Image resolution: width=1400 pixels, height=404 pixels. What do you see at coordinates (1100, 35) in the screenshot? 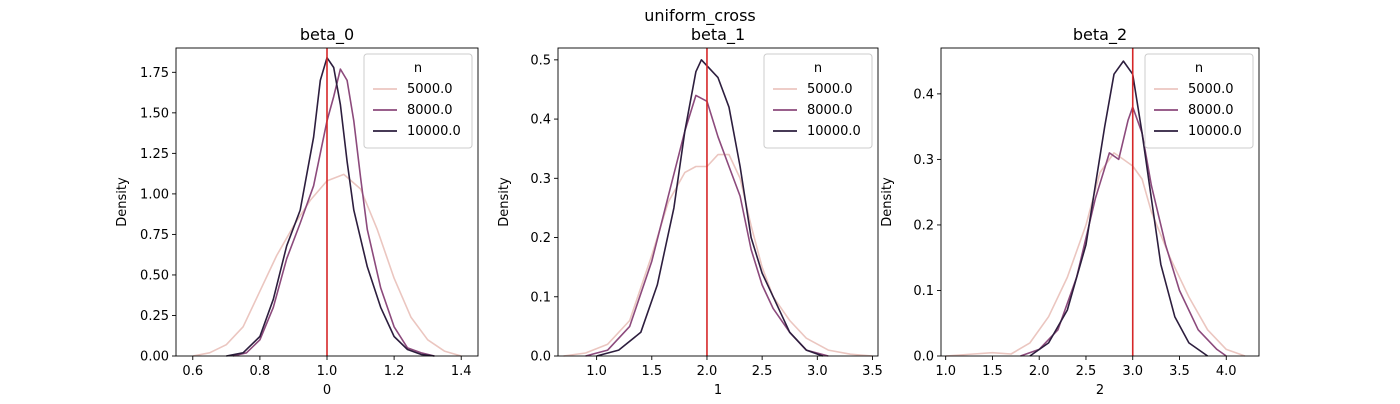
I see `panel-2-title: beta_2` at bounding box center [1100, 35].